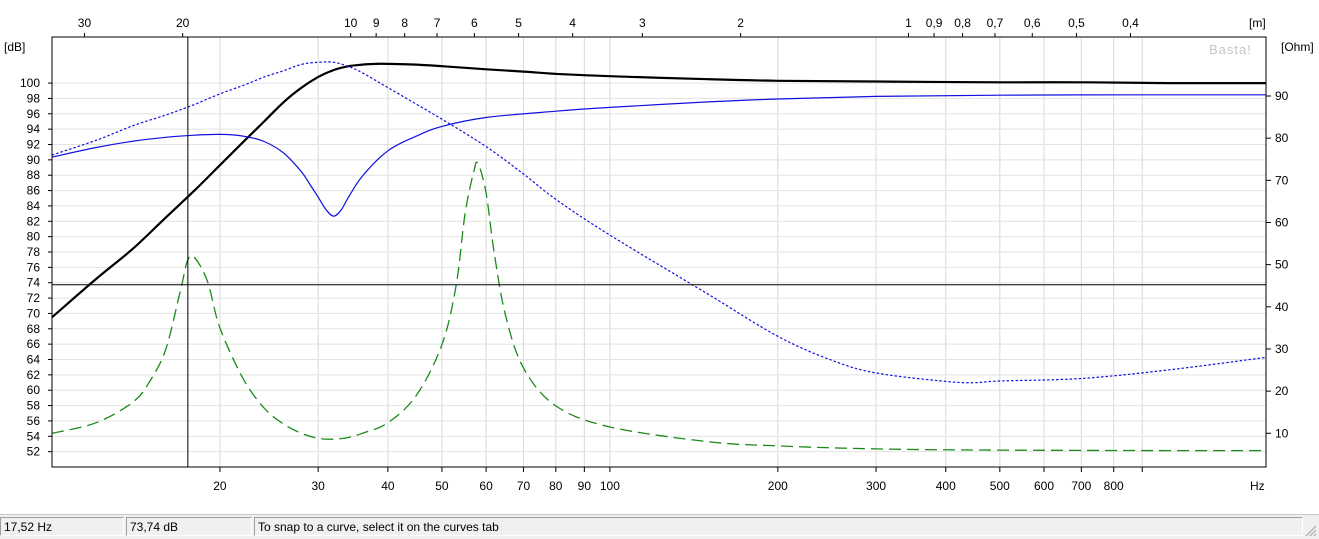  What do you see at coordinates (34, 313) in the screenshot?
I see `y-tick-label: 70` at bounding box center [34, 313].